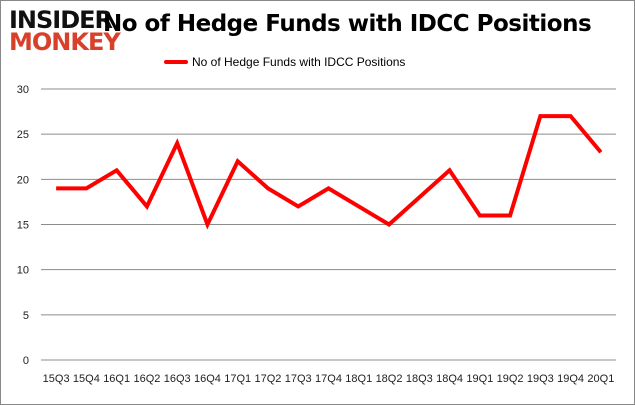 Image resolution: width=635 pixels, height=405 pixels. I want to click on x-tick-label: 15Q3, so click(56, 379).